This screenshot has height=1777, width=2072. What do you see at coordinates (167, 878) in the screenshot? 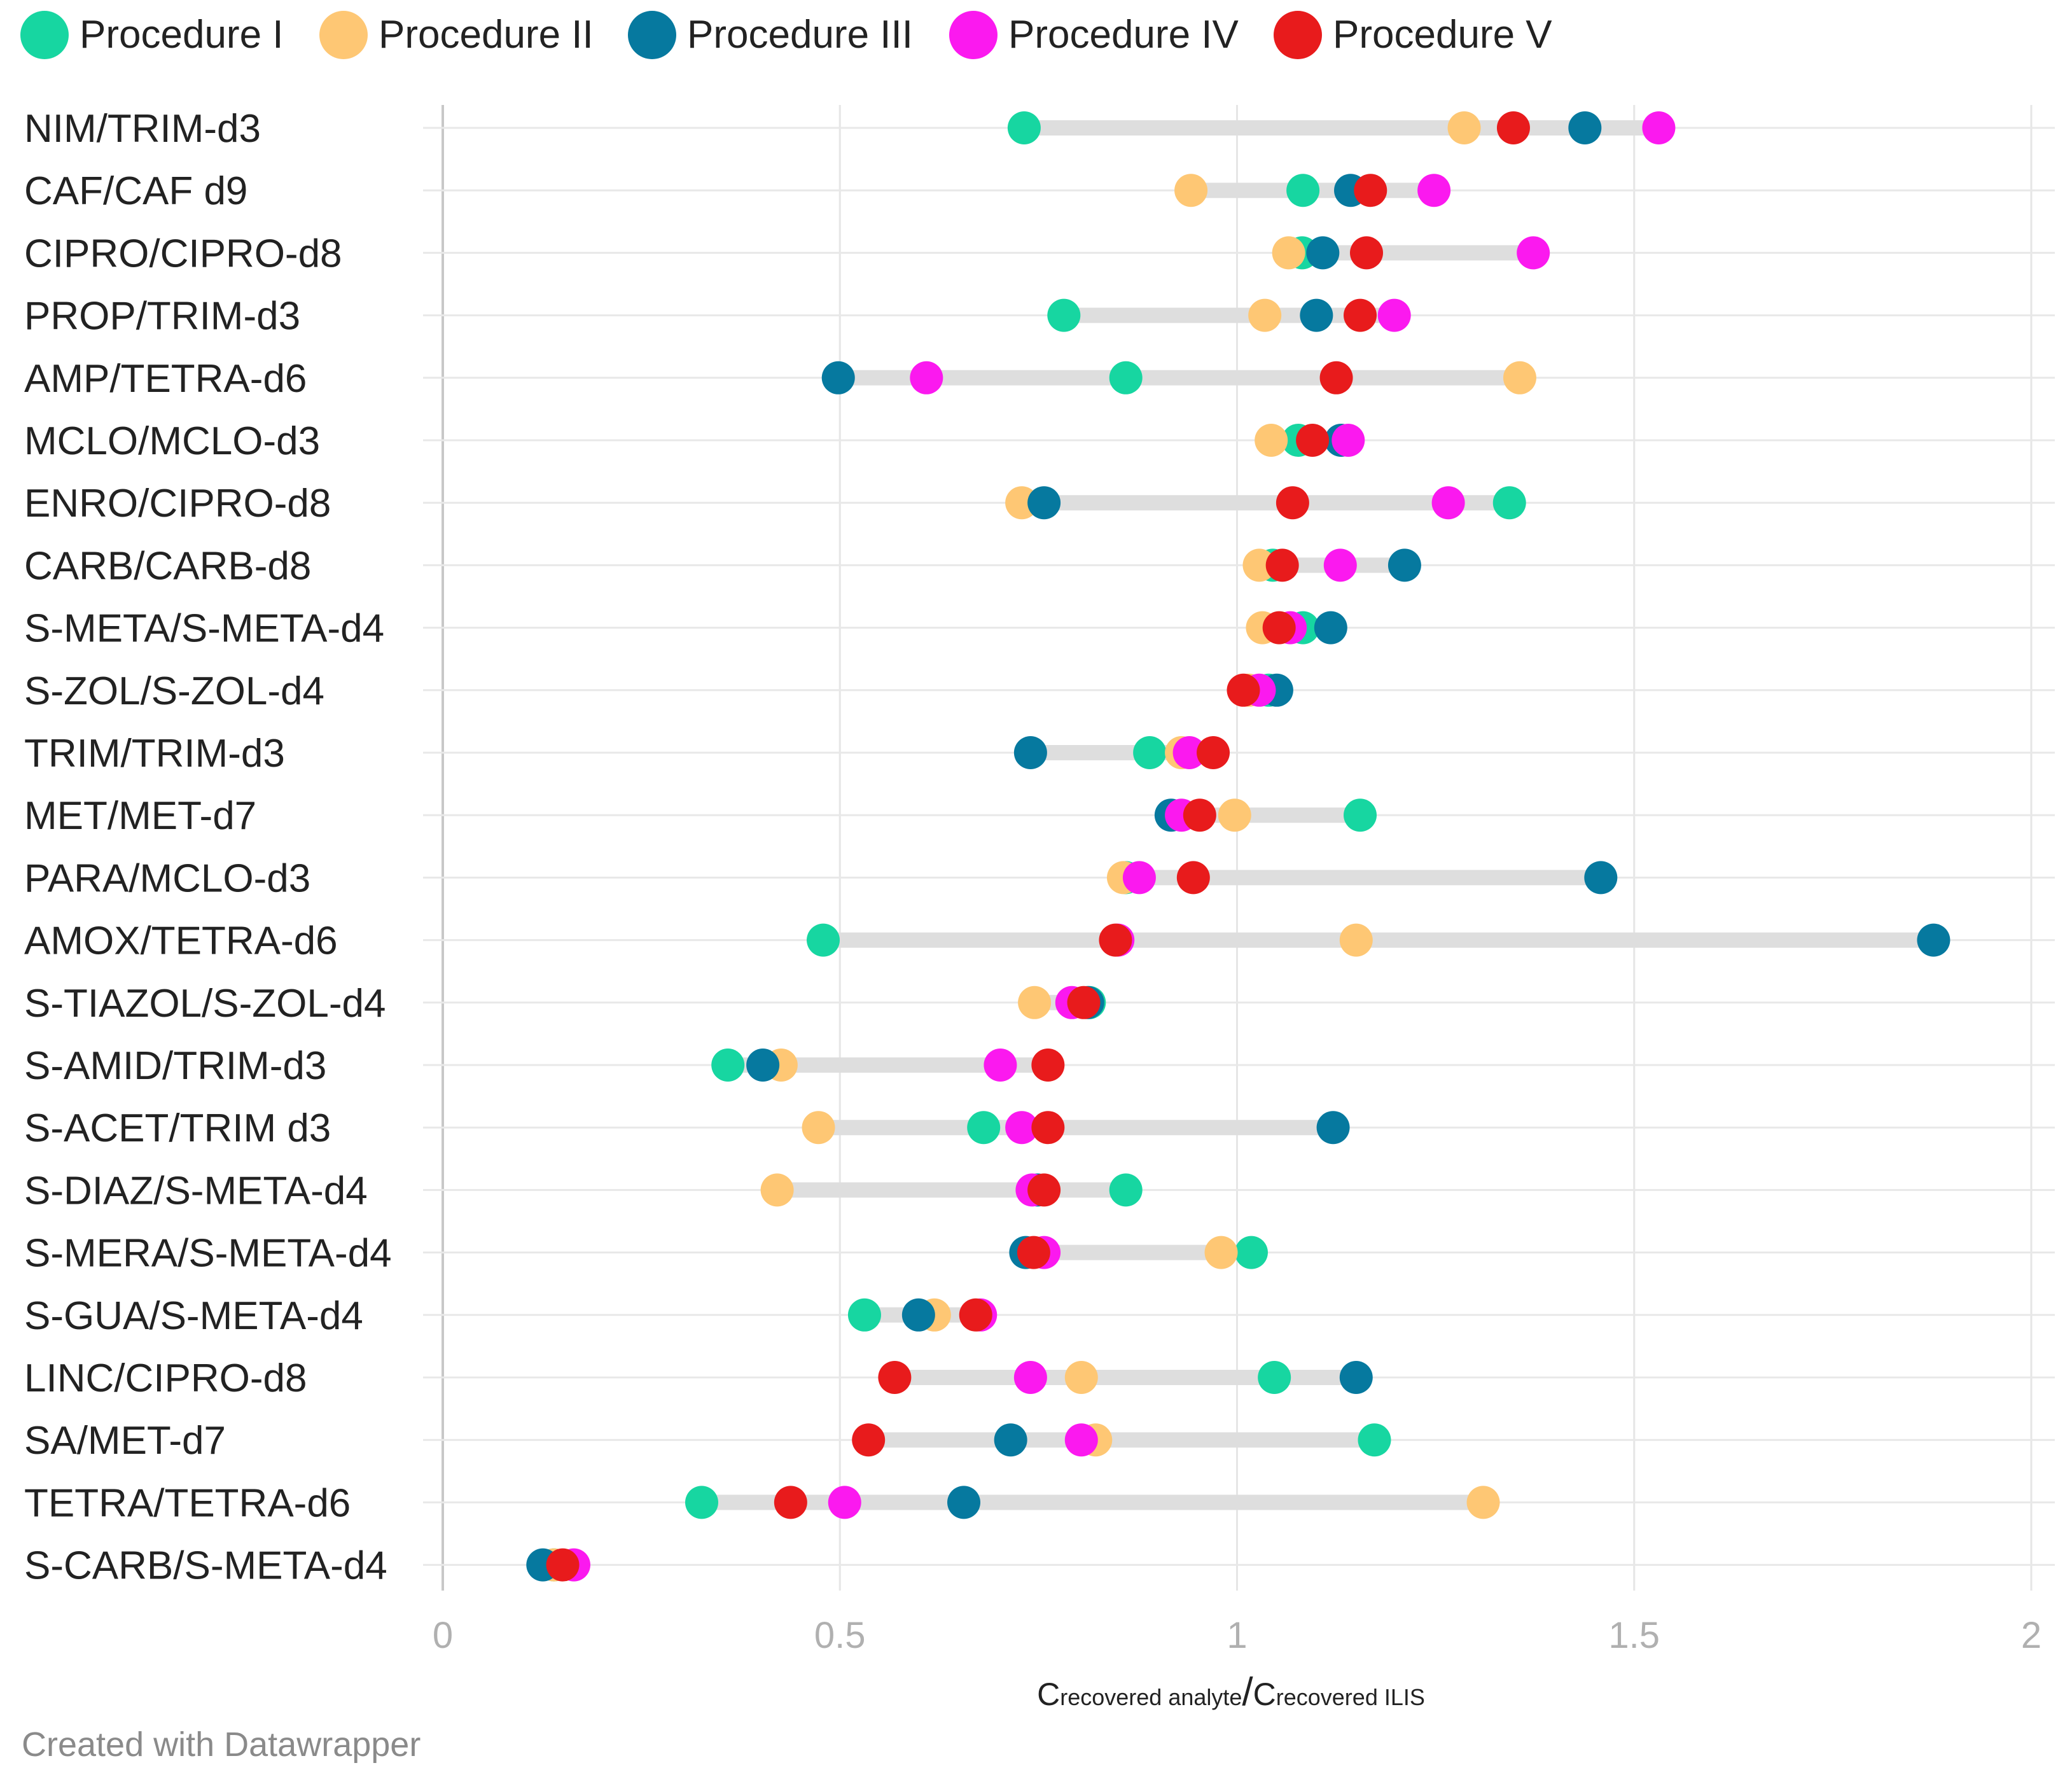
I see `row-label: PARA/MCLO-d3` at bounding box center [167, 878].